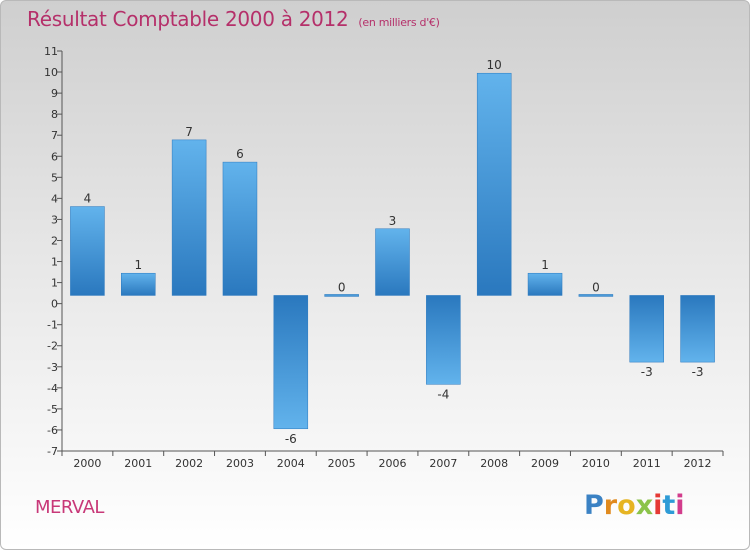 The image size is (750, 550). Describe the element at coordinates (52, 409) in the screenshot. I see `y-tick-label: -5` at that location.